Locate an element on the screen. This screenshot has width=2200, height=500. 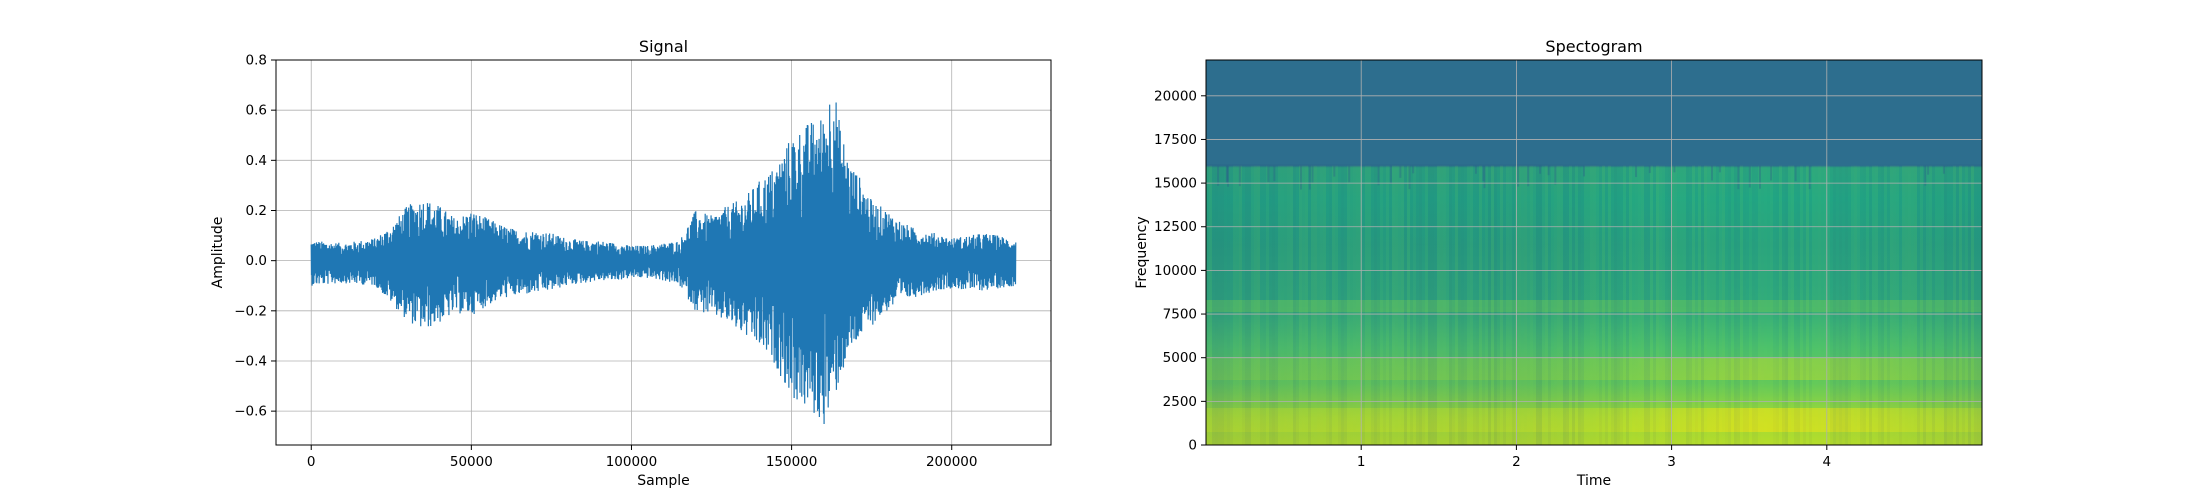
spectrogram-y-tick-label: 17500 is located at coordinates (1175, 140).